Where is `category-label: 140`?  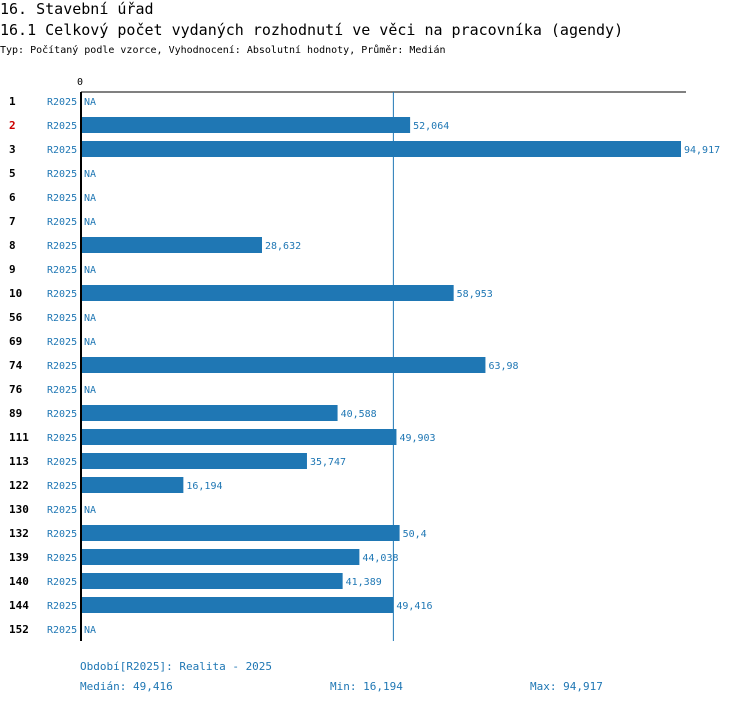 category-label: 140 is located at coordinates (19, 581).